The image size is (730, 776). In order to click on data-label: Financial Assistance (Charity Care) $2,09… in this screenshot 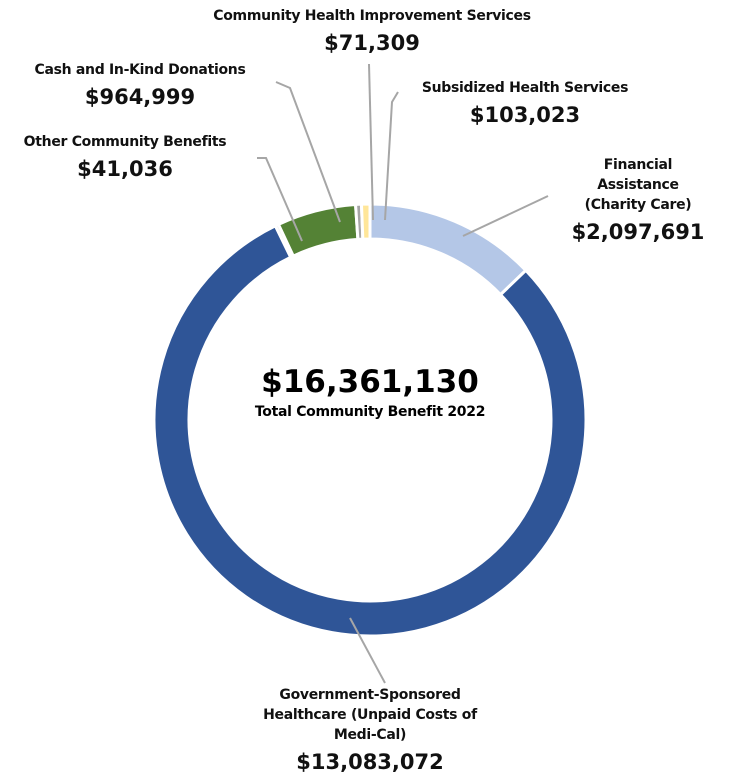, I will do `click(636, 201)`.